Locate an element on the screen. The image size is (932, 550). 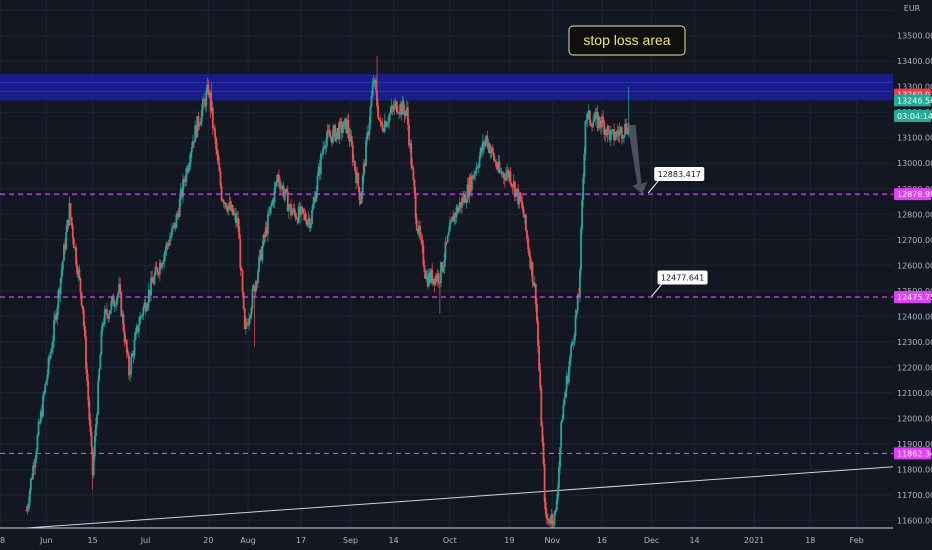
note-label: stop loss area is located at coordinates (626, 40).